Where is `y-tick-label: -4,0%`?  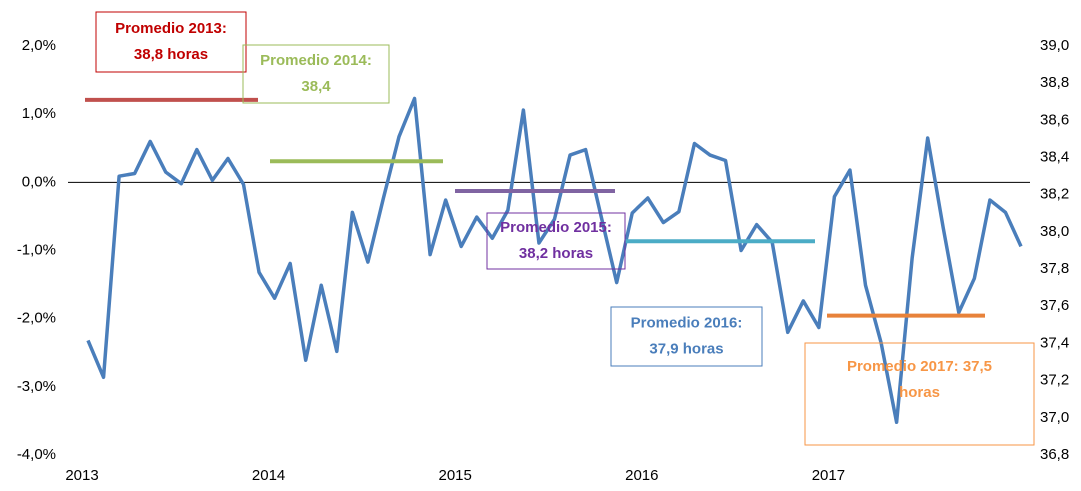 y-tick-label: -4,0% is located at coordinates (36, 454).